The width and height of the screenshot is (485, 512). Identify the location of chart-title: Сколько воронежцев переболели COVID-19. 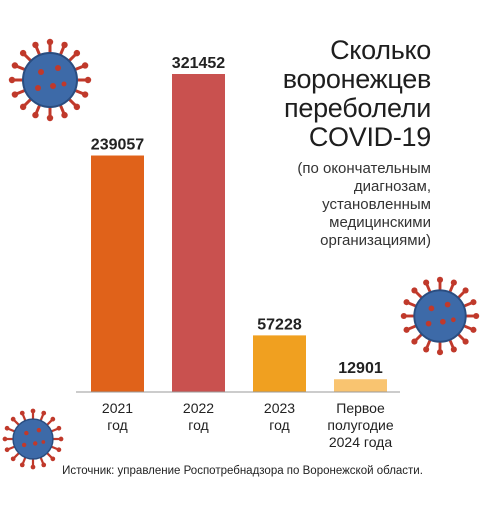
(357, 93).